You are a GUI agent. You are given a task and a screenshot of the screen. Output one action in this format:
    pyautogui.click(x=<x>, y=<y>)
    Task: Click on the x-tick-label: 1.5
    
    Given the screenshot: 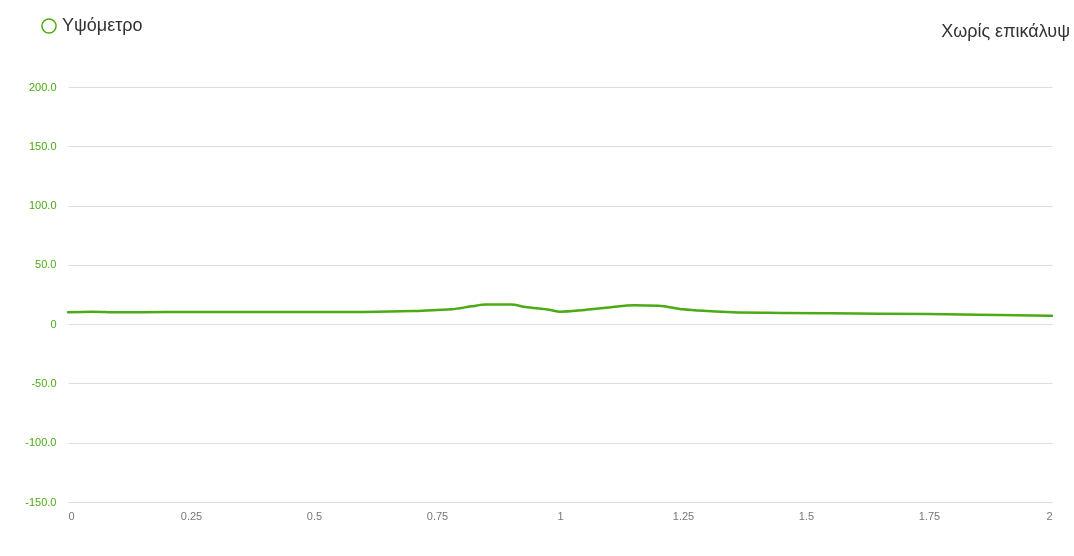 What is the action you would take?
    pyautogui.click(x=806, y=515)
    